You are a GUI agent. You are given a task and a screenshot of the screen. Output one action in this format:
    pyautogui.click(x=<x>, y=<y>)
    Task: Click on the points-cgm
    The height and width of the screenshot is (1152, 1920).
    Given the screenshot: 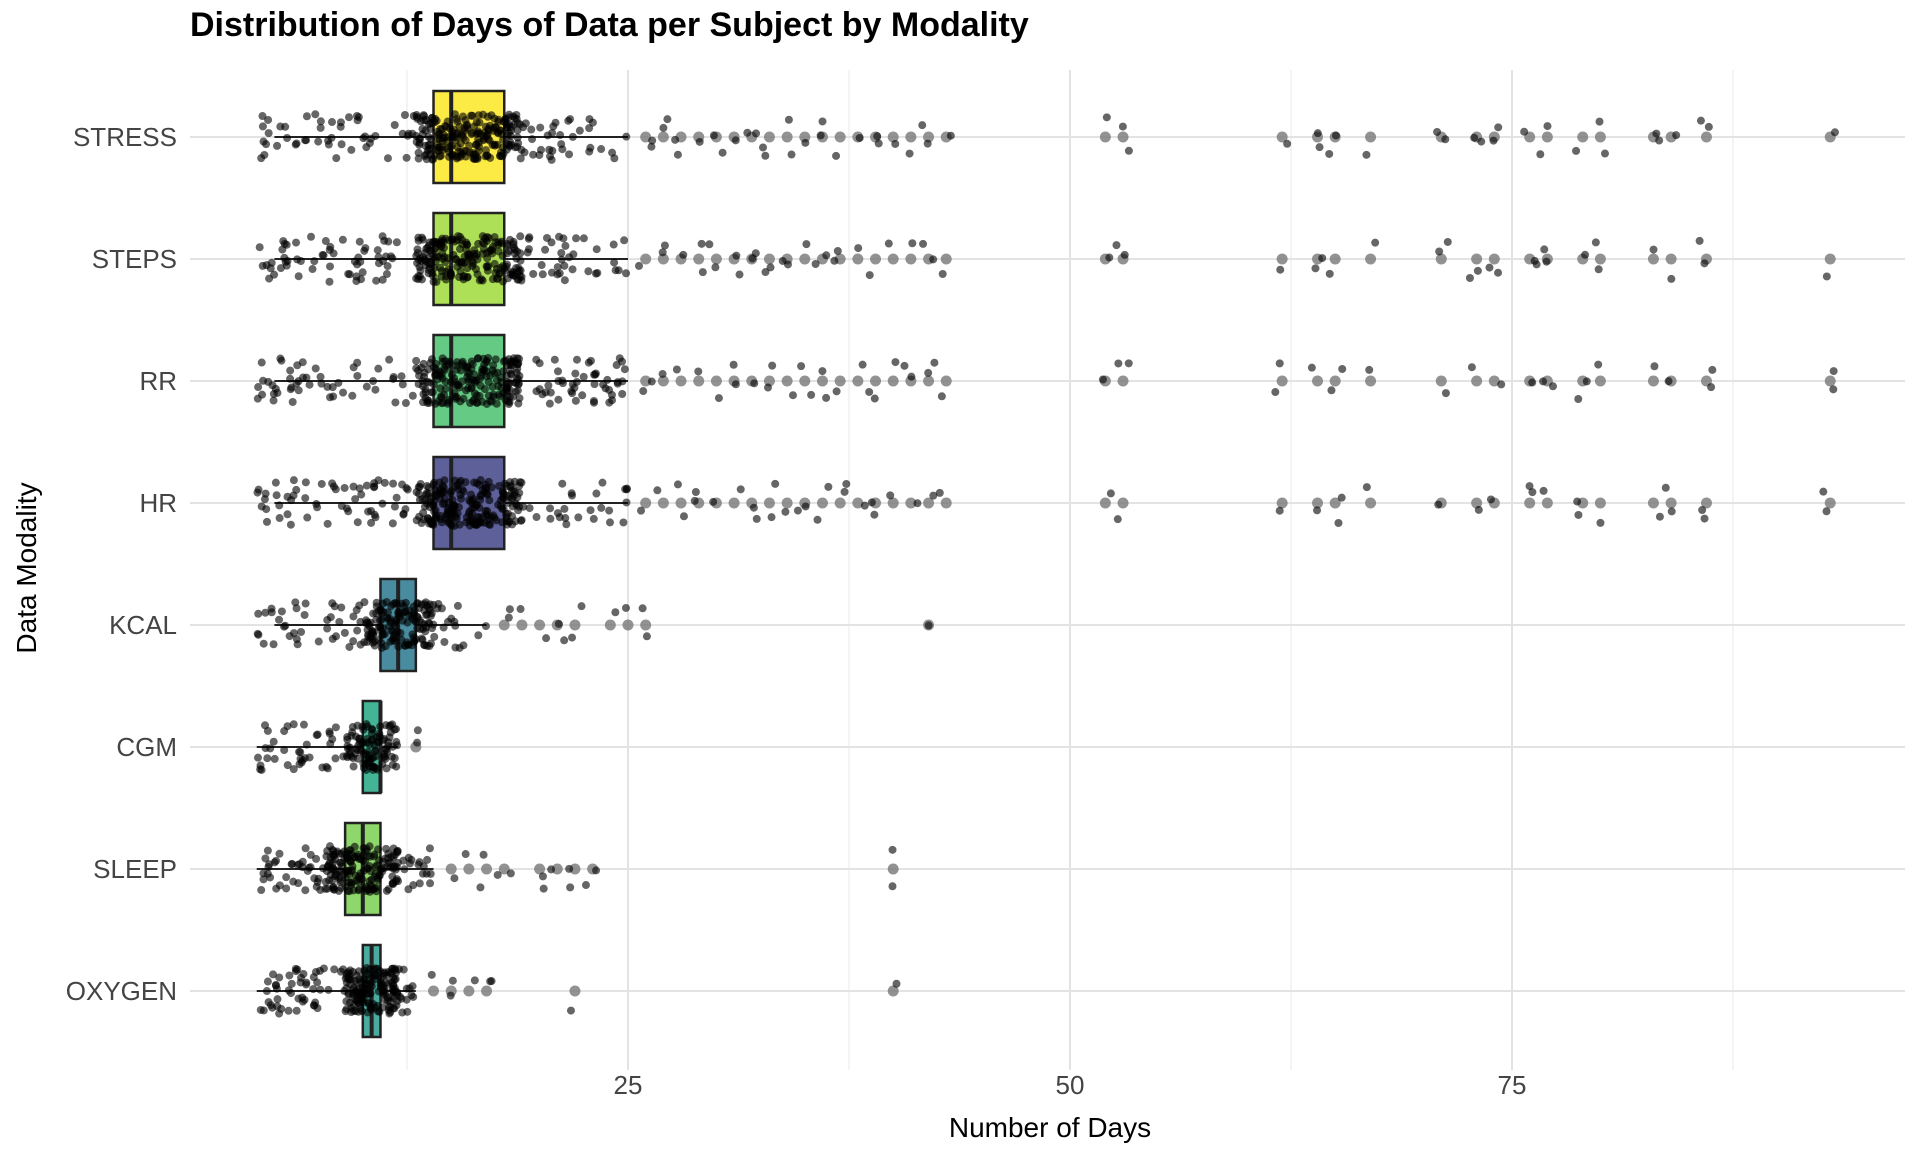 What is the action you would take?
    pyautogui.click(x=337, y=747)
    